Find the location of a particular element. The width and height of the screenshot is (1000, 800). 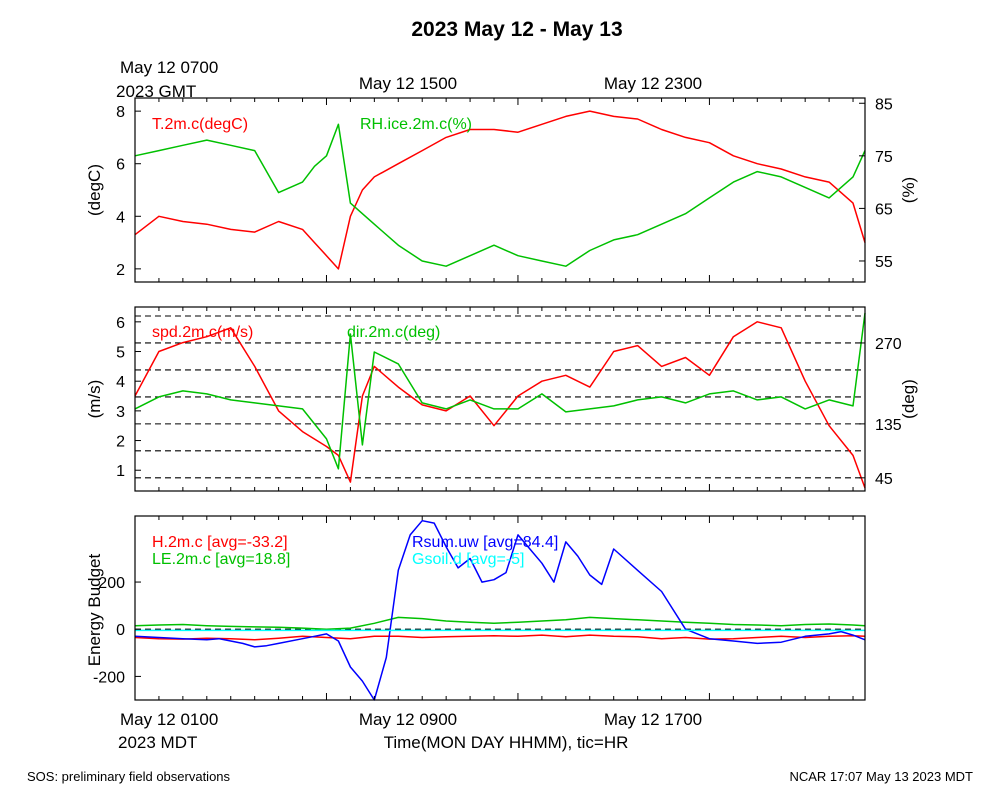

y-tick-label-left: 200 is located at coordinates (111, 583).